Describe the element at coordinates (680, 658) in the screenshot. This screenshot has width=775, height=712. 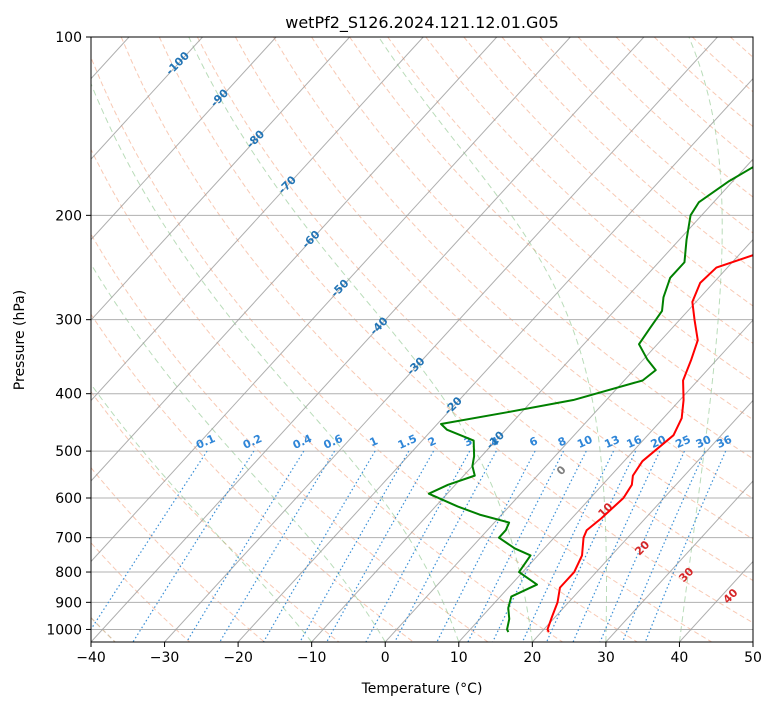
I see `x-tick-label: 40` at that location.